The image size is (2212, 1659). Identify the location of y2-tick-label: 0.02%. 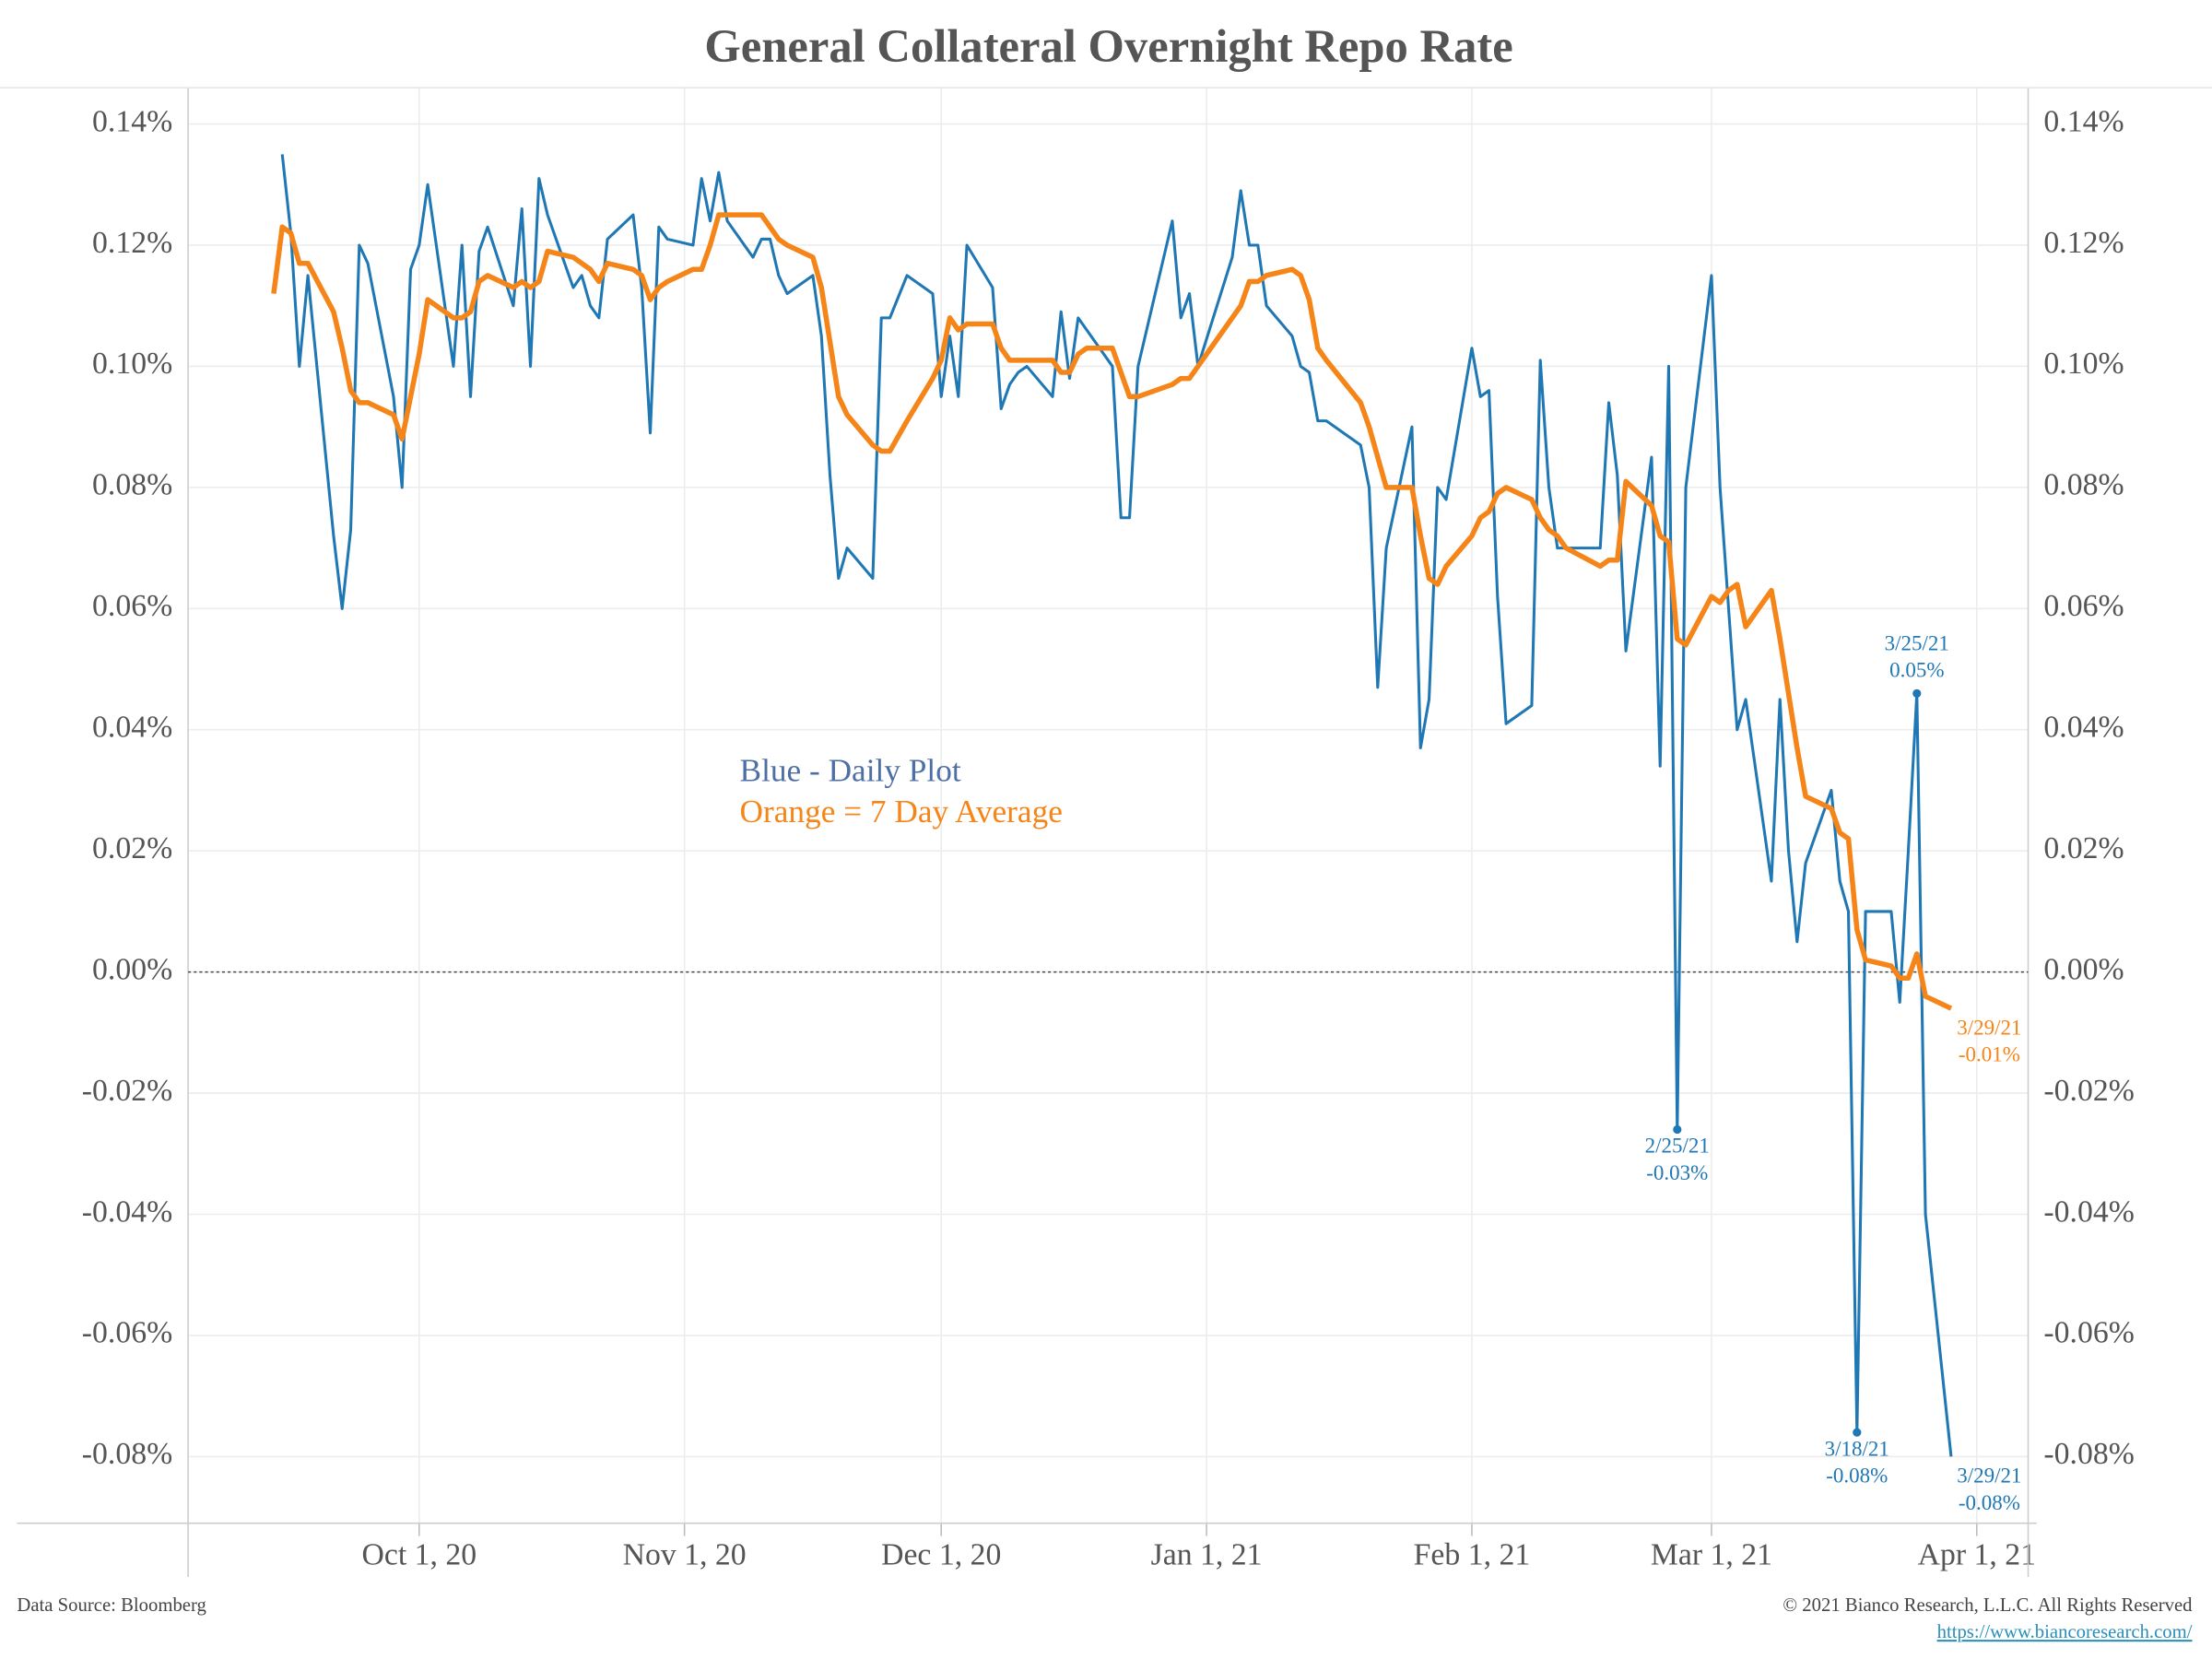
(2083, 848).